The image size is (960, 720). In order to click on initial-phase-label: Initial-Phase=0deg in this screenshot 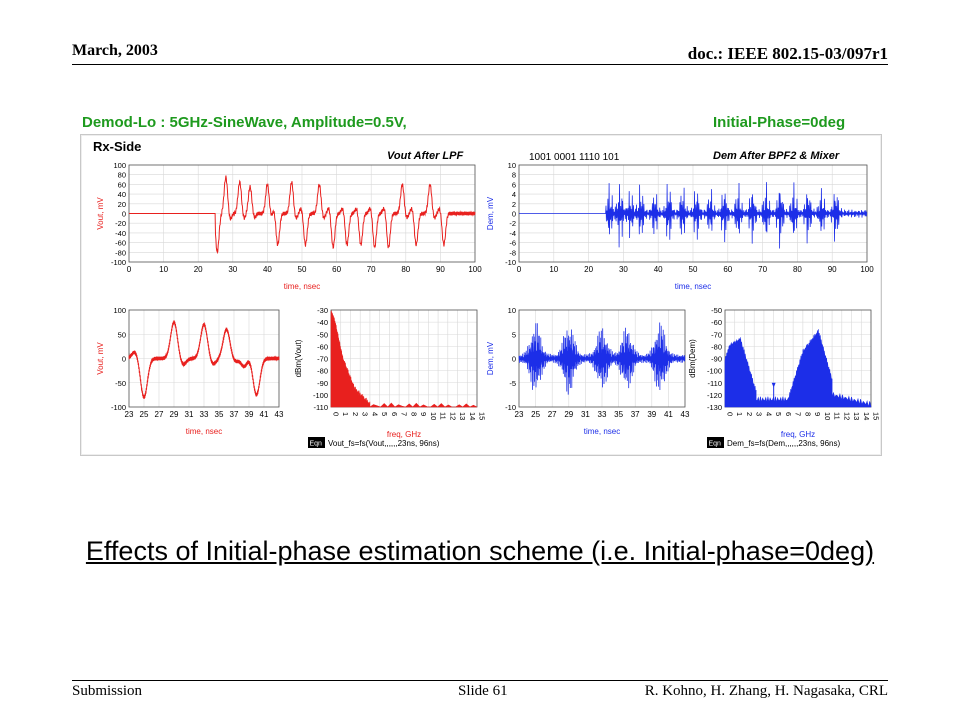, I will do `click(779, 122)`.